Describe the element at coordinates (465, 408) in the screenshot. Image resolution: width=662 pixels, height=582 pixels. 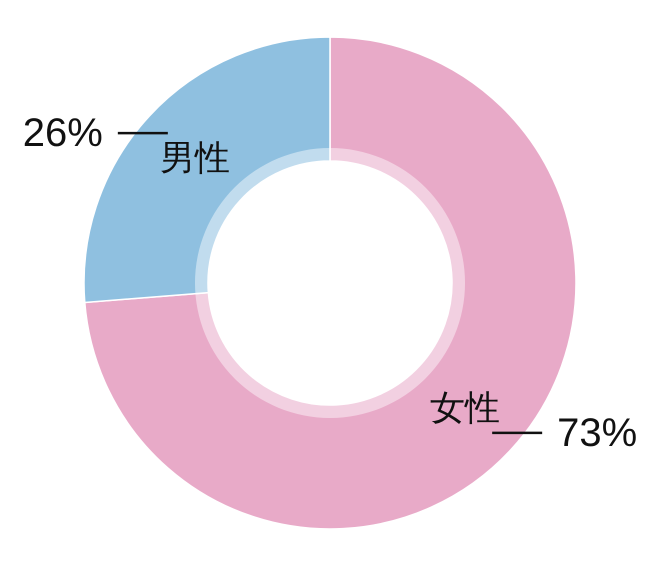
I see `slice-label: 女性` at that location.